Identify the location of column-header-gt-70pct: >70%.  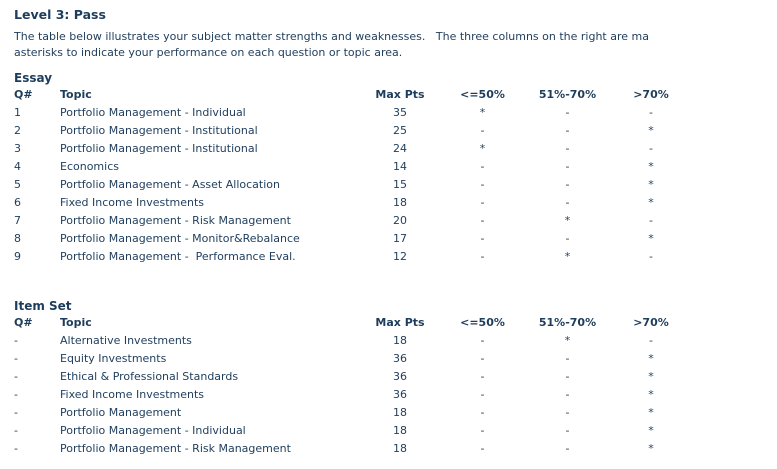
(651, 94).